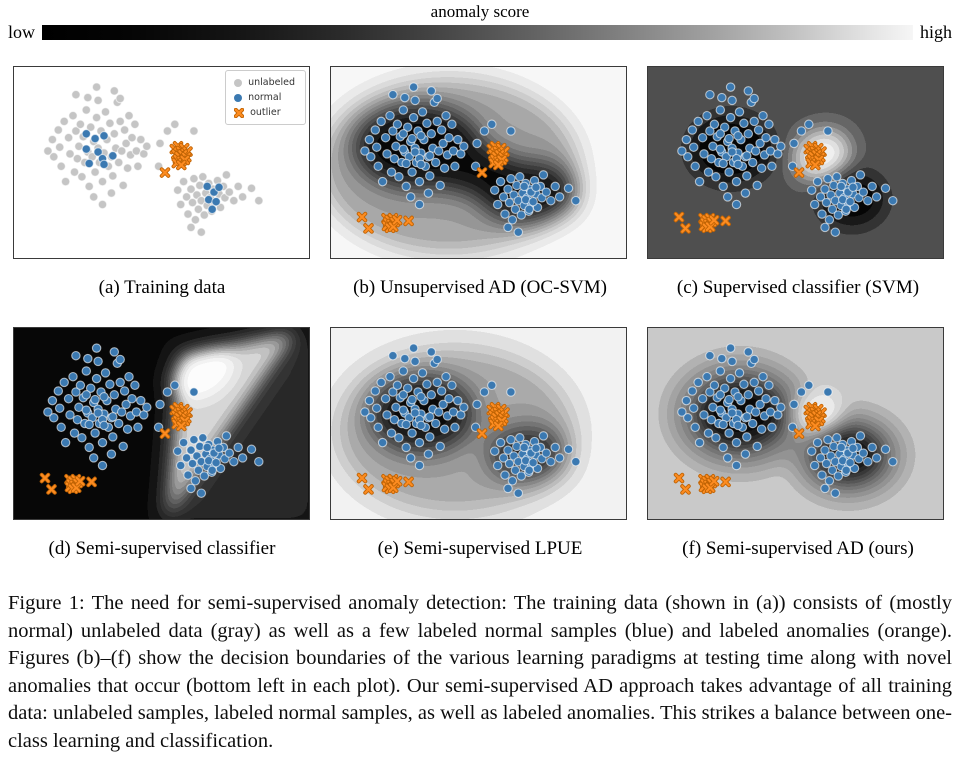 The width and height of the screenshot is (960, 760). Describe the element at coordinates (162, 287) in the screenshot. I see `subcaption-a: (a) Training data` at that location.